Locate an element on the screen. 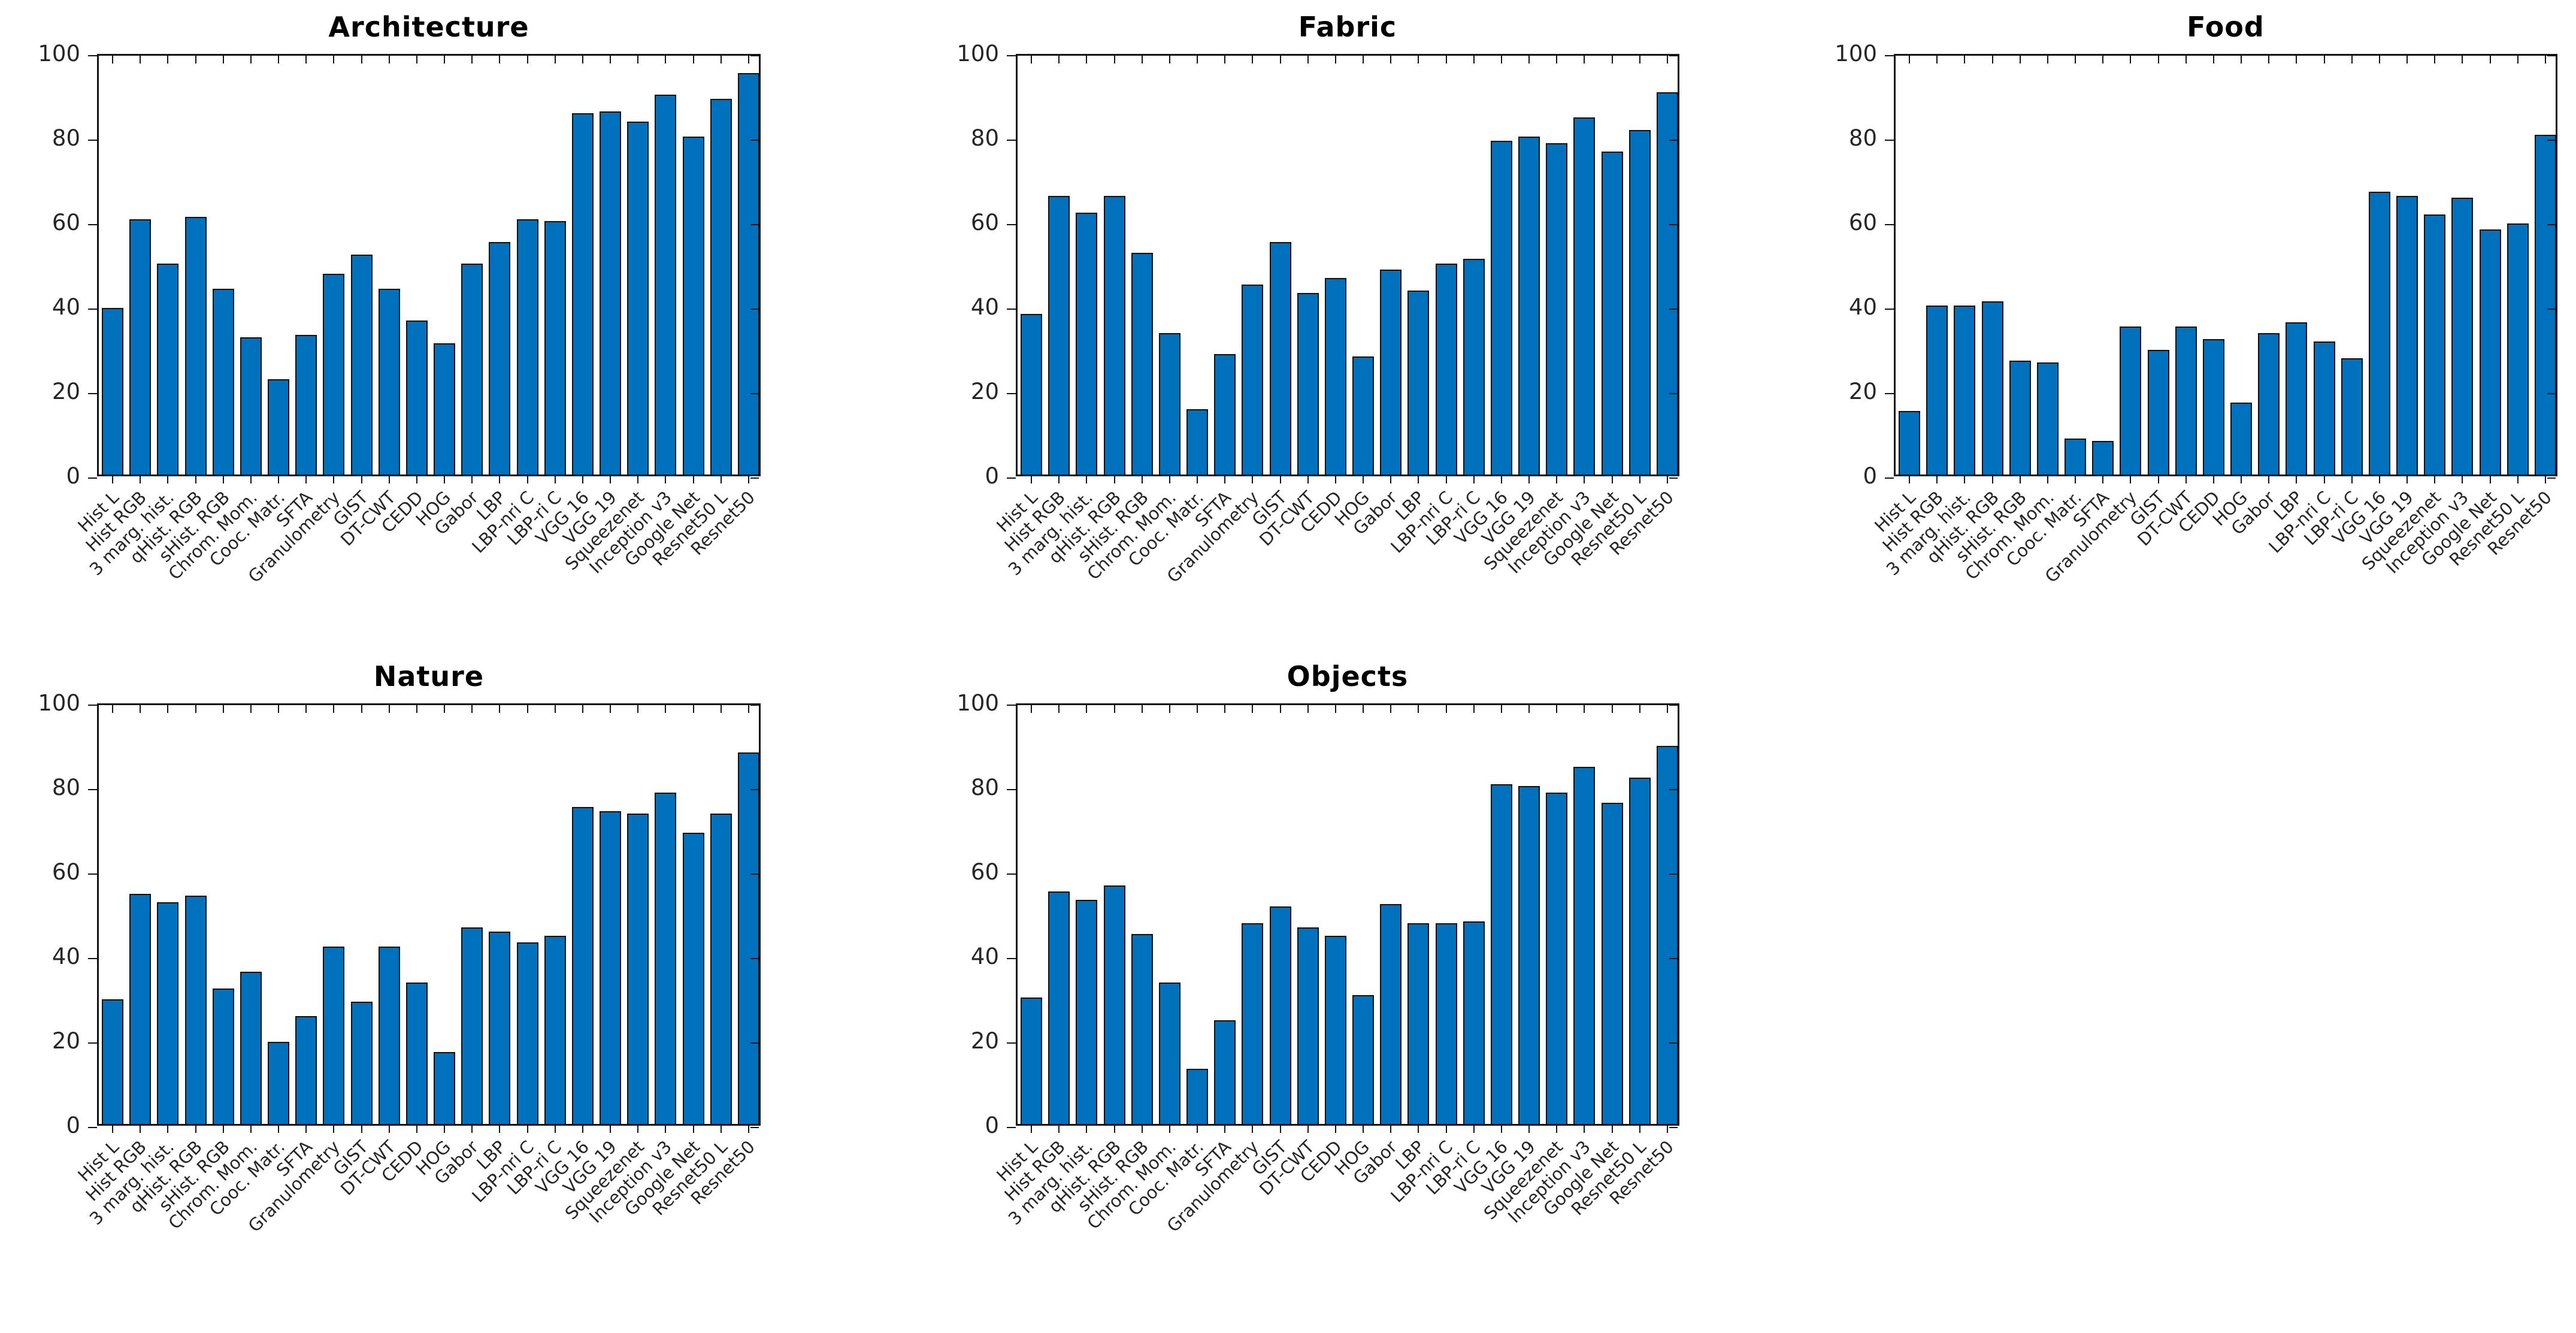 The image size is (2576, 1333). bar-qhist-rgb is located at coordinates (195, 345).